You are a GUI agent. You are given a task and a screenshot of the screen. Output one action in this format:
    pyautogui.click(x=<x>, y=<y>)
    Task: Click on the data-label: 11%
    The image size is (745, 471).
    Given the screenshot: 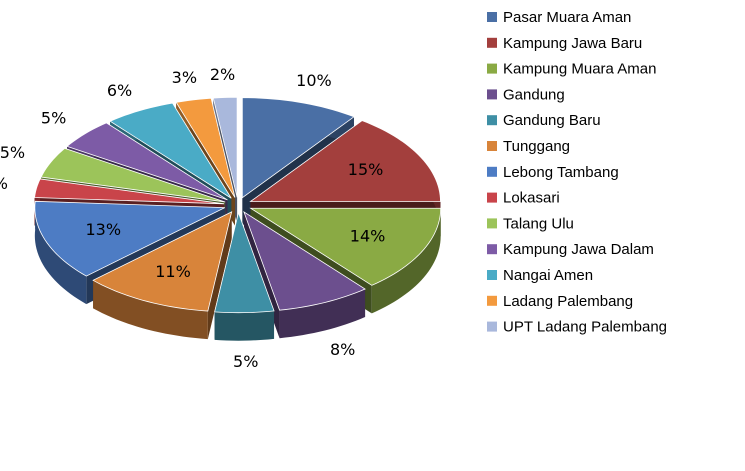 What is the action you would take?
    pyautogui.click(x=173, y=271)
    